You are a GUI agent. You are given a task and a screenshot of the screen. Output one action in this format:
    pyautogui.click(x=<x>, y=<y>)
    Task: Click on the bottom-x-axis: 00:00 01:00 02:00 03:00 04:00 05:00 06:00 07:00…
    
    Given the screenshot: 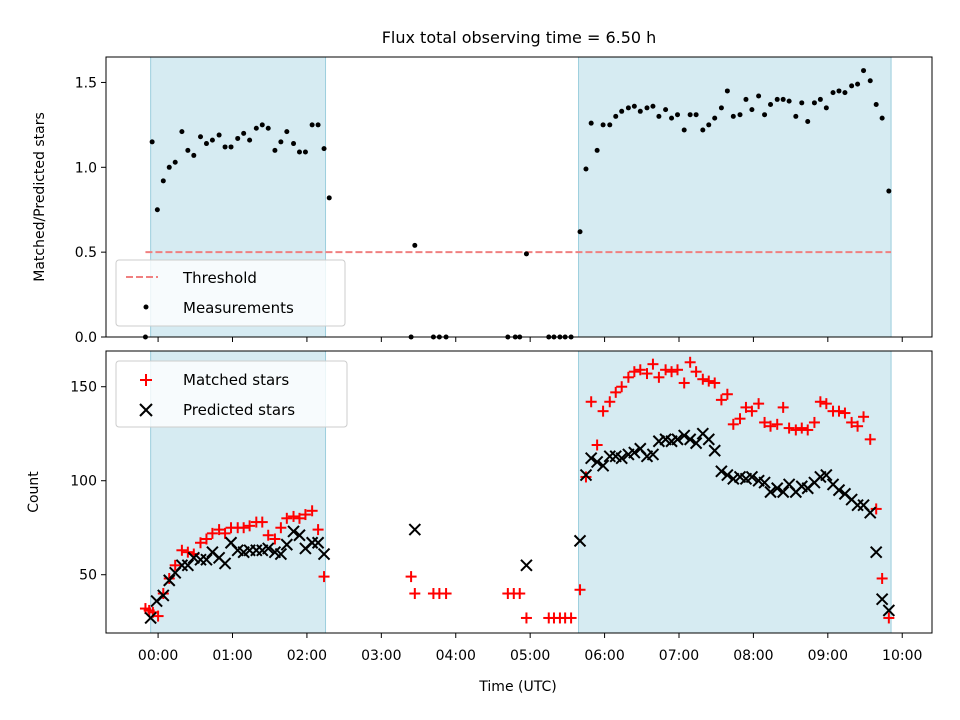 What is the action you would take?
    pyautogui.click(x=530, y=648)
    